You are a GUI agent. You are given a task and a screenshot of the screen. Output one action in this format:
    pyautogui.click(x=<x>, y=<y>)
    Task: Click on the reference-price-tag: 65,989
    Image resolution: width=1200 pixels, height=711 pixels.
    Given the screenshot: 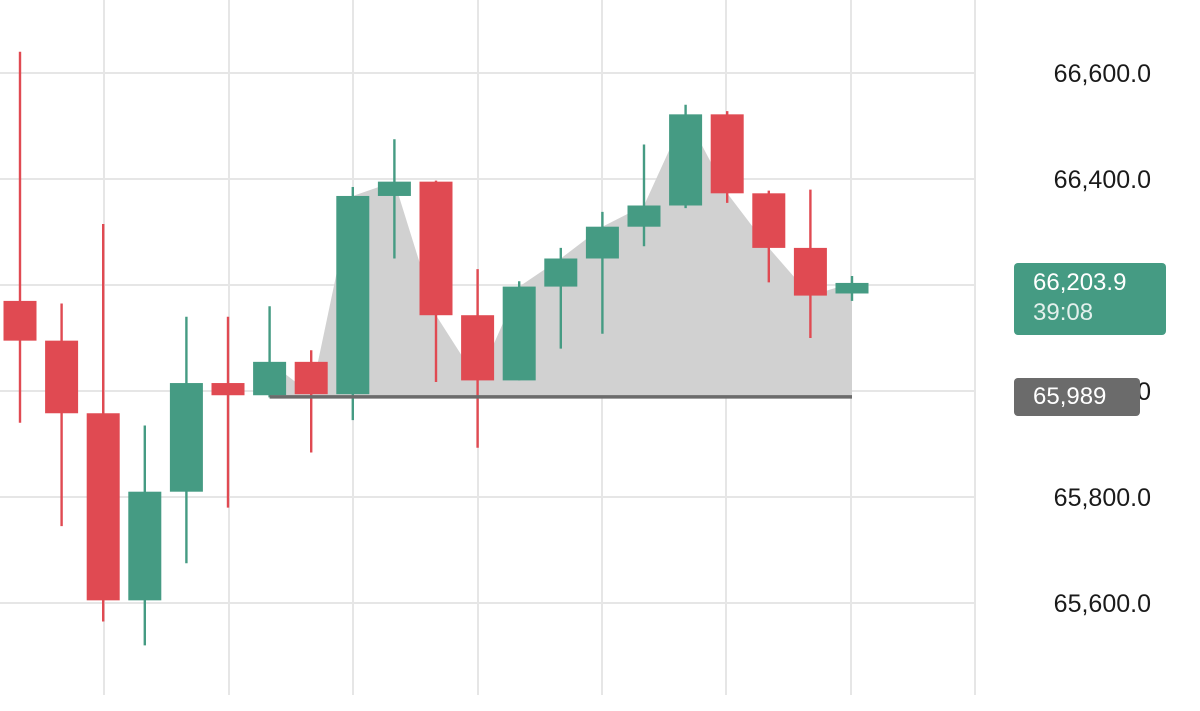 What is the action you would take?
    pyautogui.click(x=1077, y=397)
    